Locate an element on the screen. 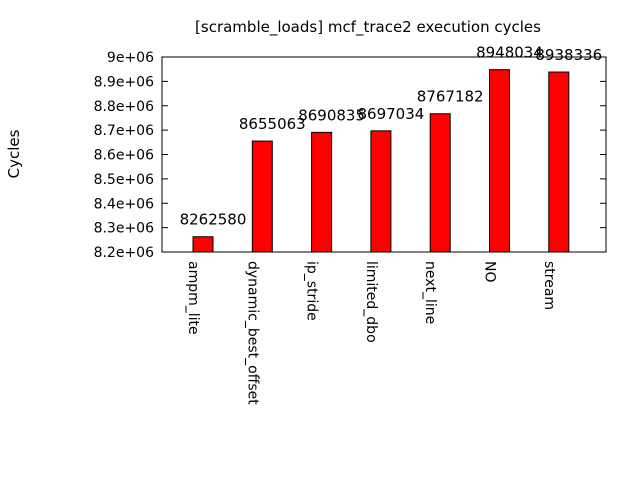 The width and height of the screenshot is (640, 480). data-label-ip_stride: 8690835 is located at coordinates (331, 115).